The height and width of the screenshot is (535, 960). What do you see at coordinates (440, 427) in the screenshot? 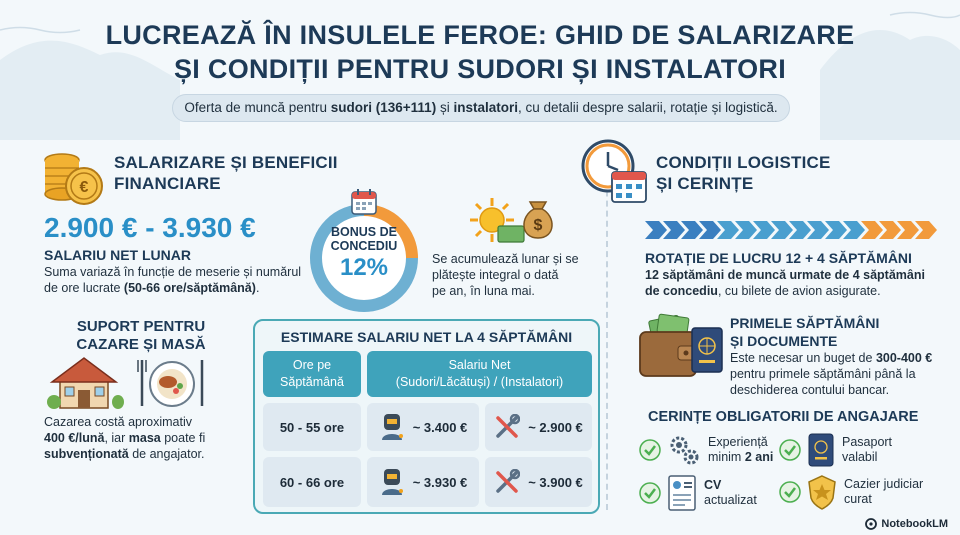
I see `welder-salary-1: ~ 3.400 €` at bounding box center [440, 427].